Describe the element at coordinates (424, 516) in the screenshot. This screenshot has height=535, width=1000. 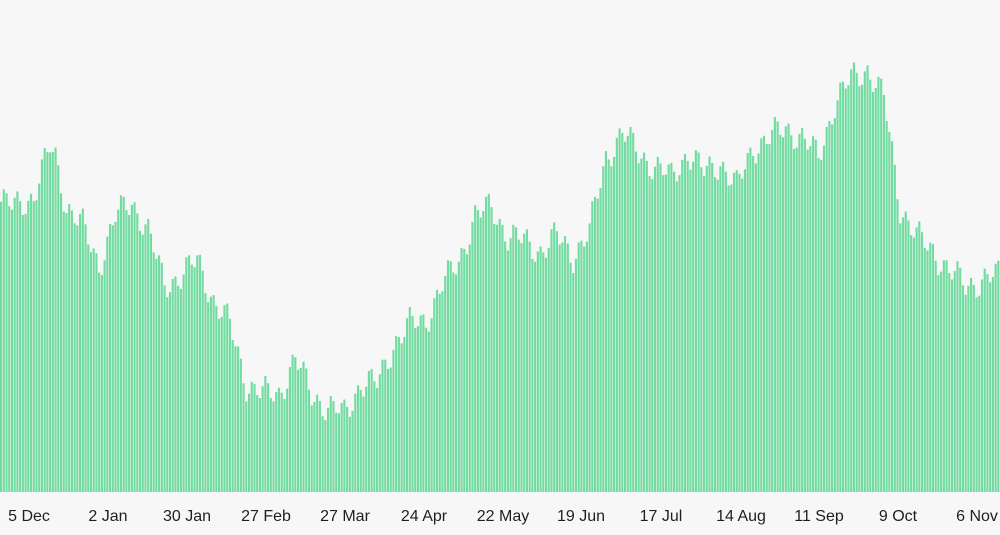
I see `x-tick-label: 24 Apr` at that location.